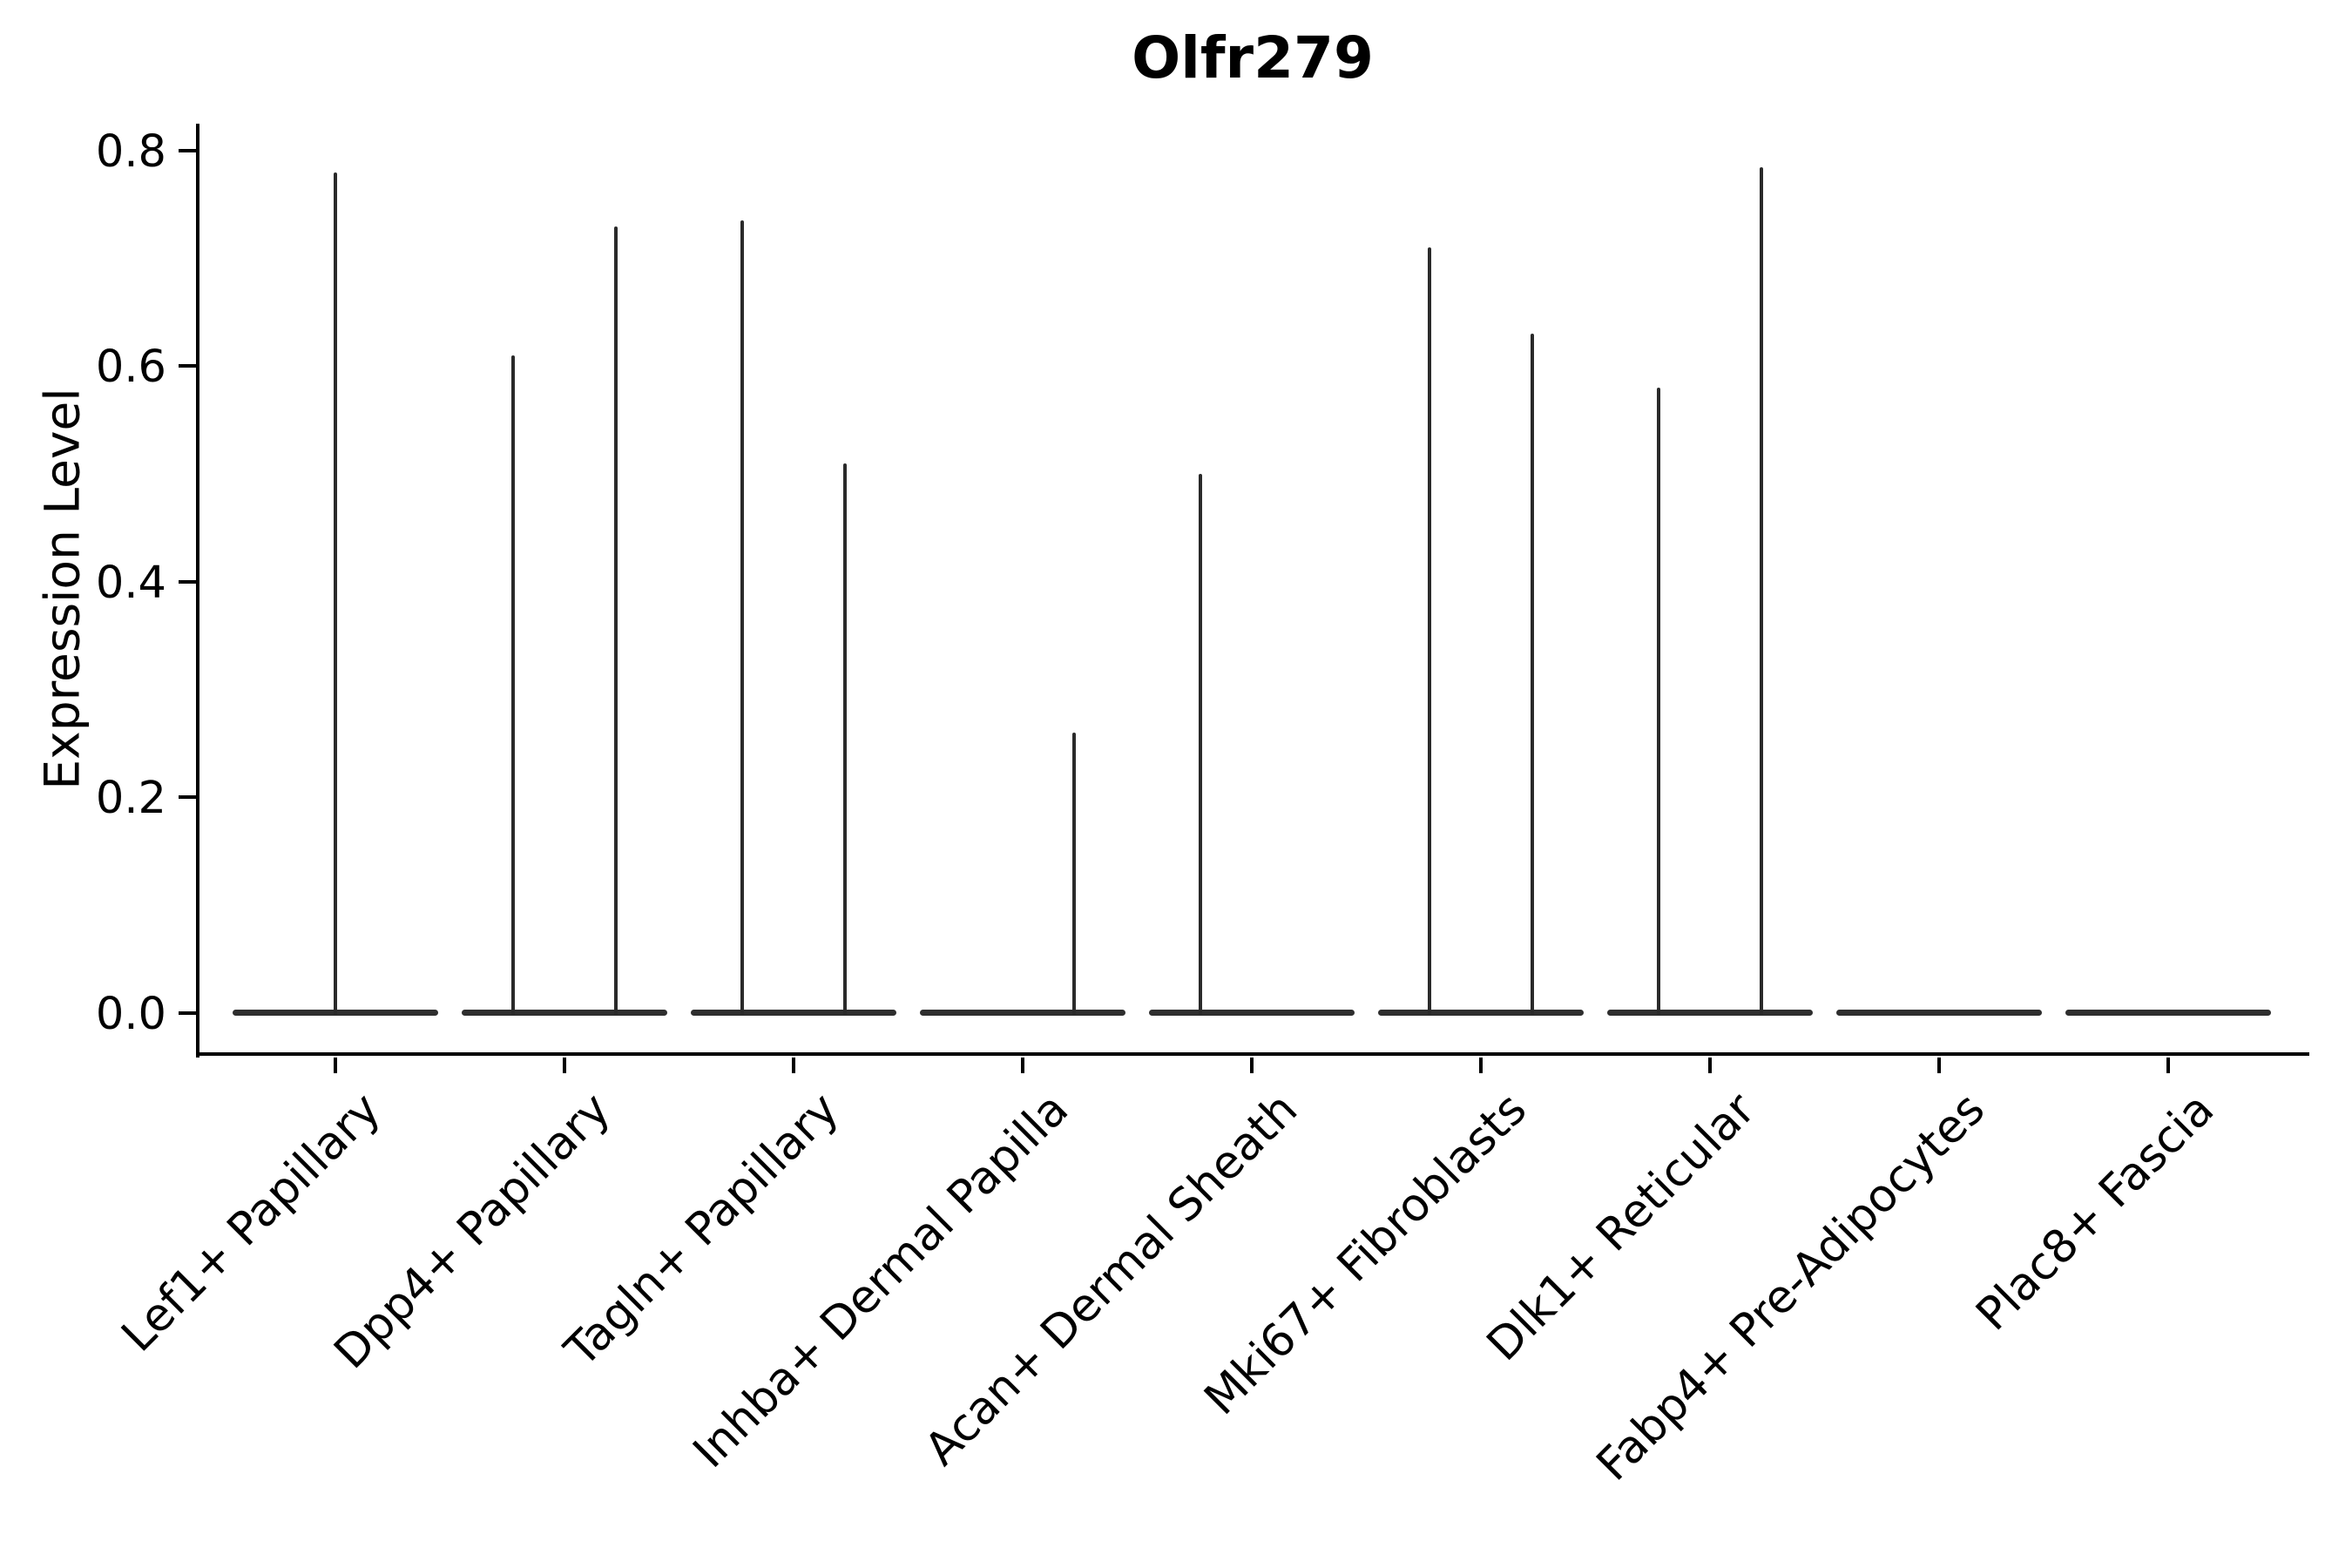  What do you see at coordinates (880, 1280) in the screenshot?
I see `x-category-label: Inhba+ Dermal Papilla` at bounding box center [880, 1280].